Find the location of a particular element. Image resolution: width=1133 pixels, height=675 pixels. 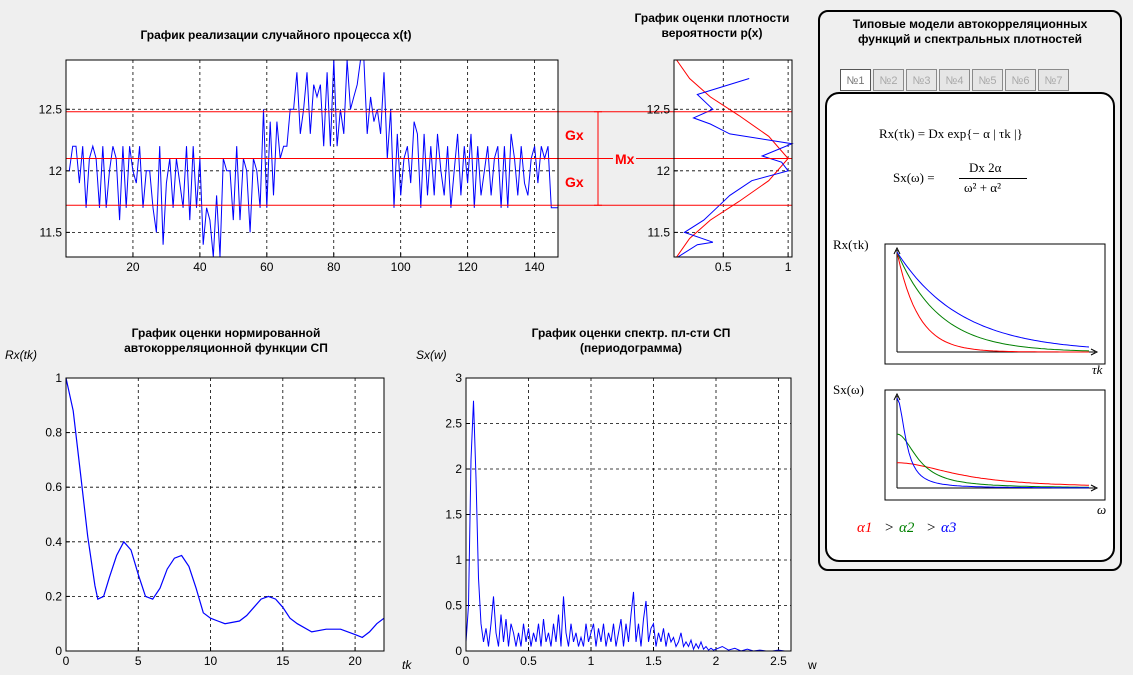

acf-xtick-label: 0 is located at coordinates (66, 661).